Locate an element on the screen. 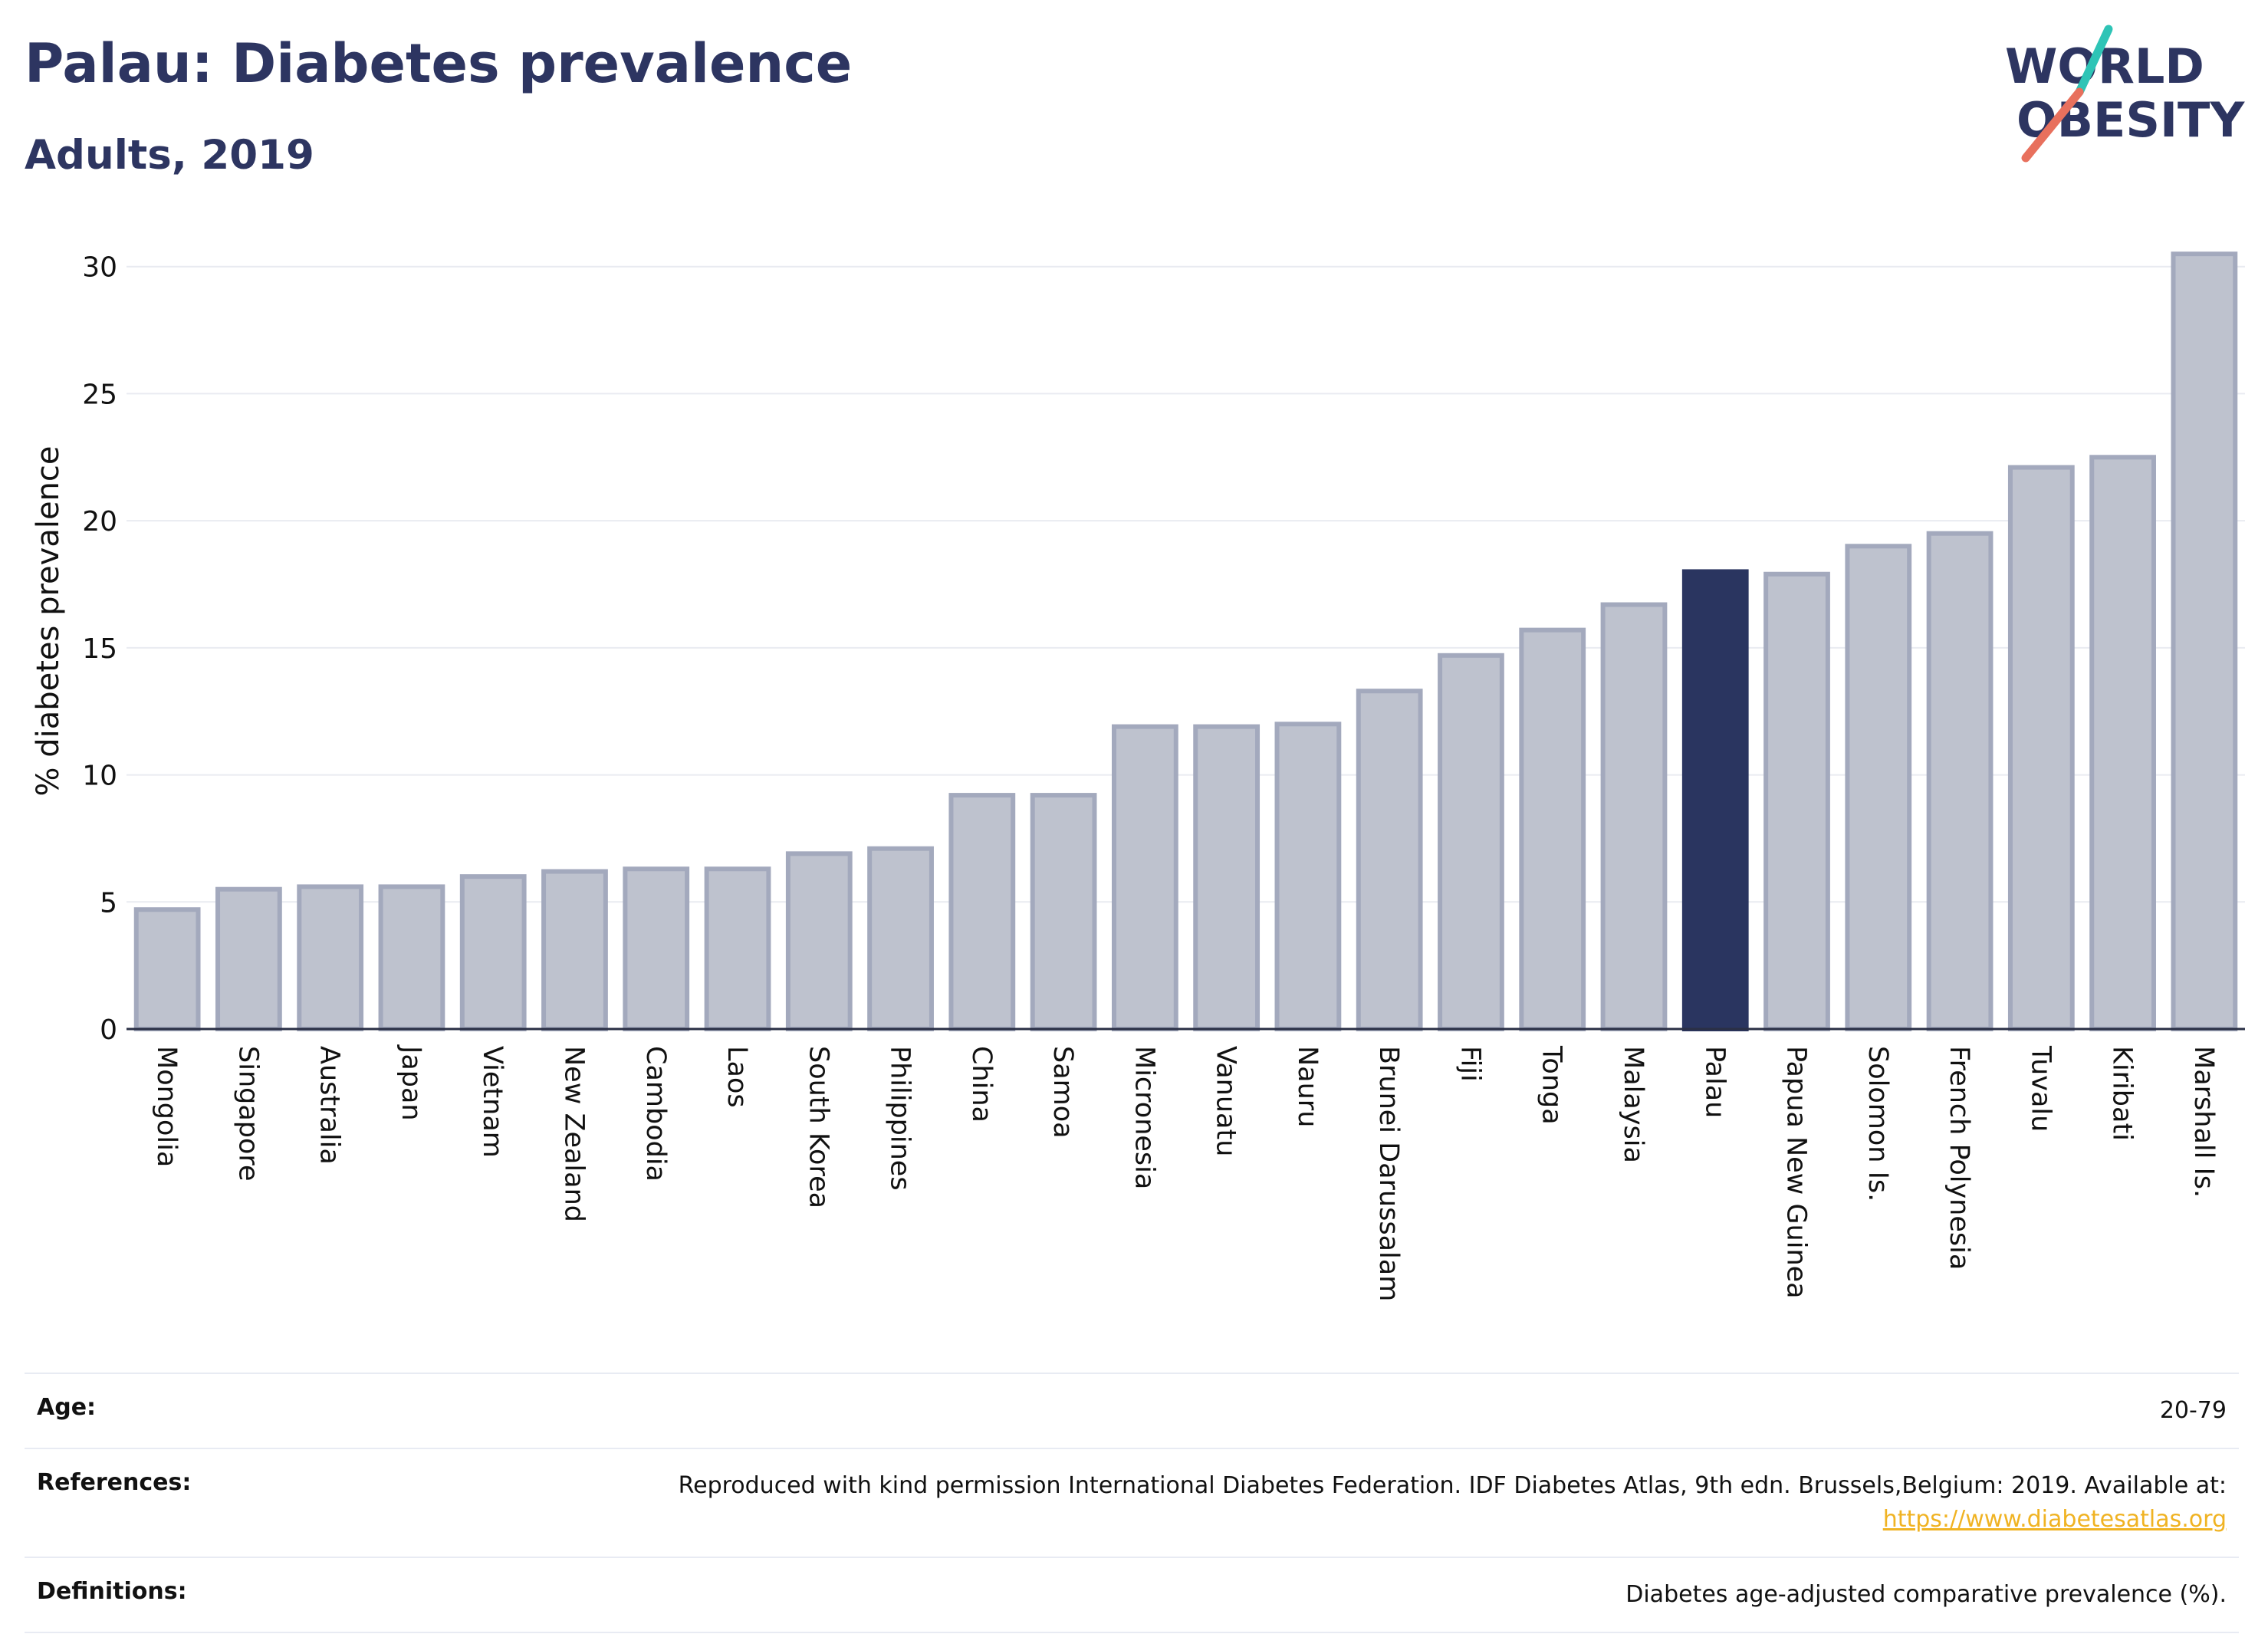  bar-samoa is located at coordinates (1063, 912).